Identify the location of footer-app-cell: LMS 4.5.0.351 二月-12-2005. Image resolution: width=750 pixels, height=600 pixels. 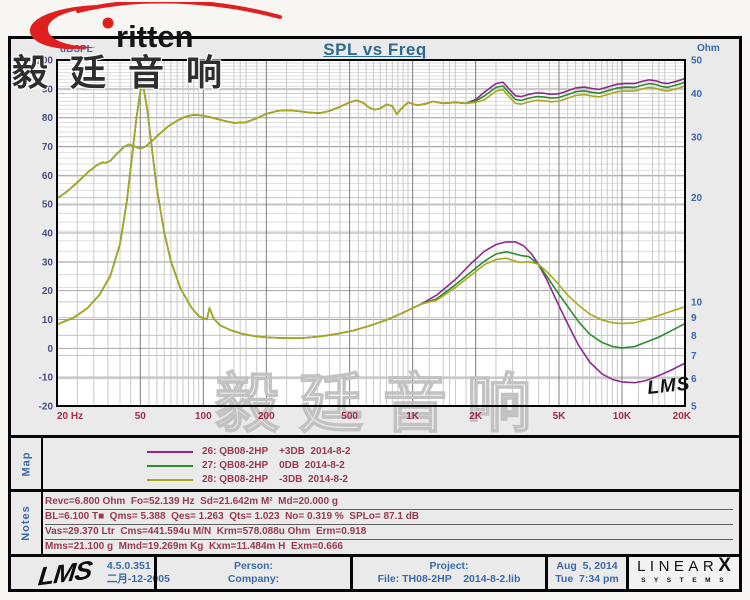
(90, 572).